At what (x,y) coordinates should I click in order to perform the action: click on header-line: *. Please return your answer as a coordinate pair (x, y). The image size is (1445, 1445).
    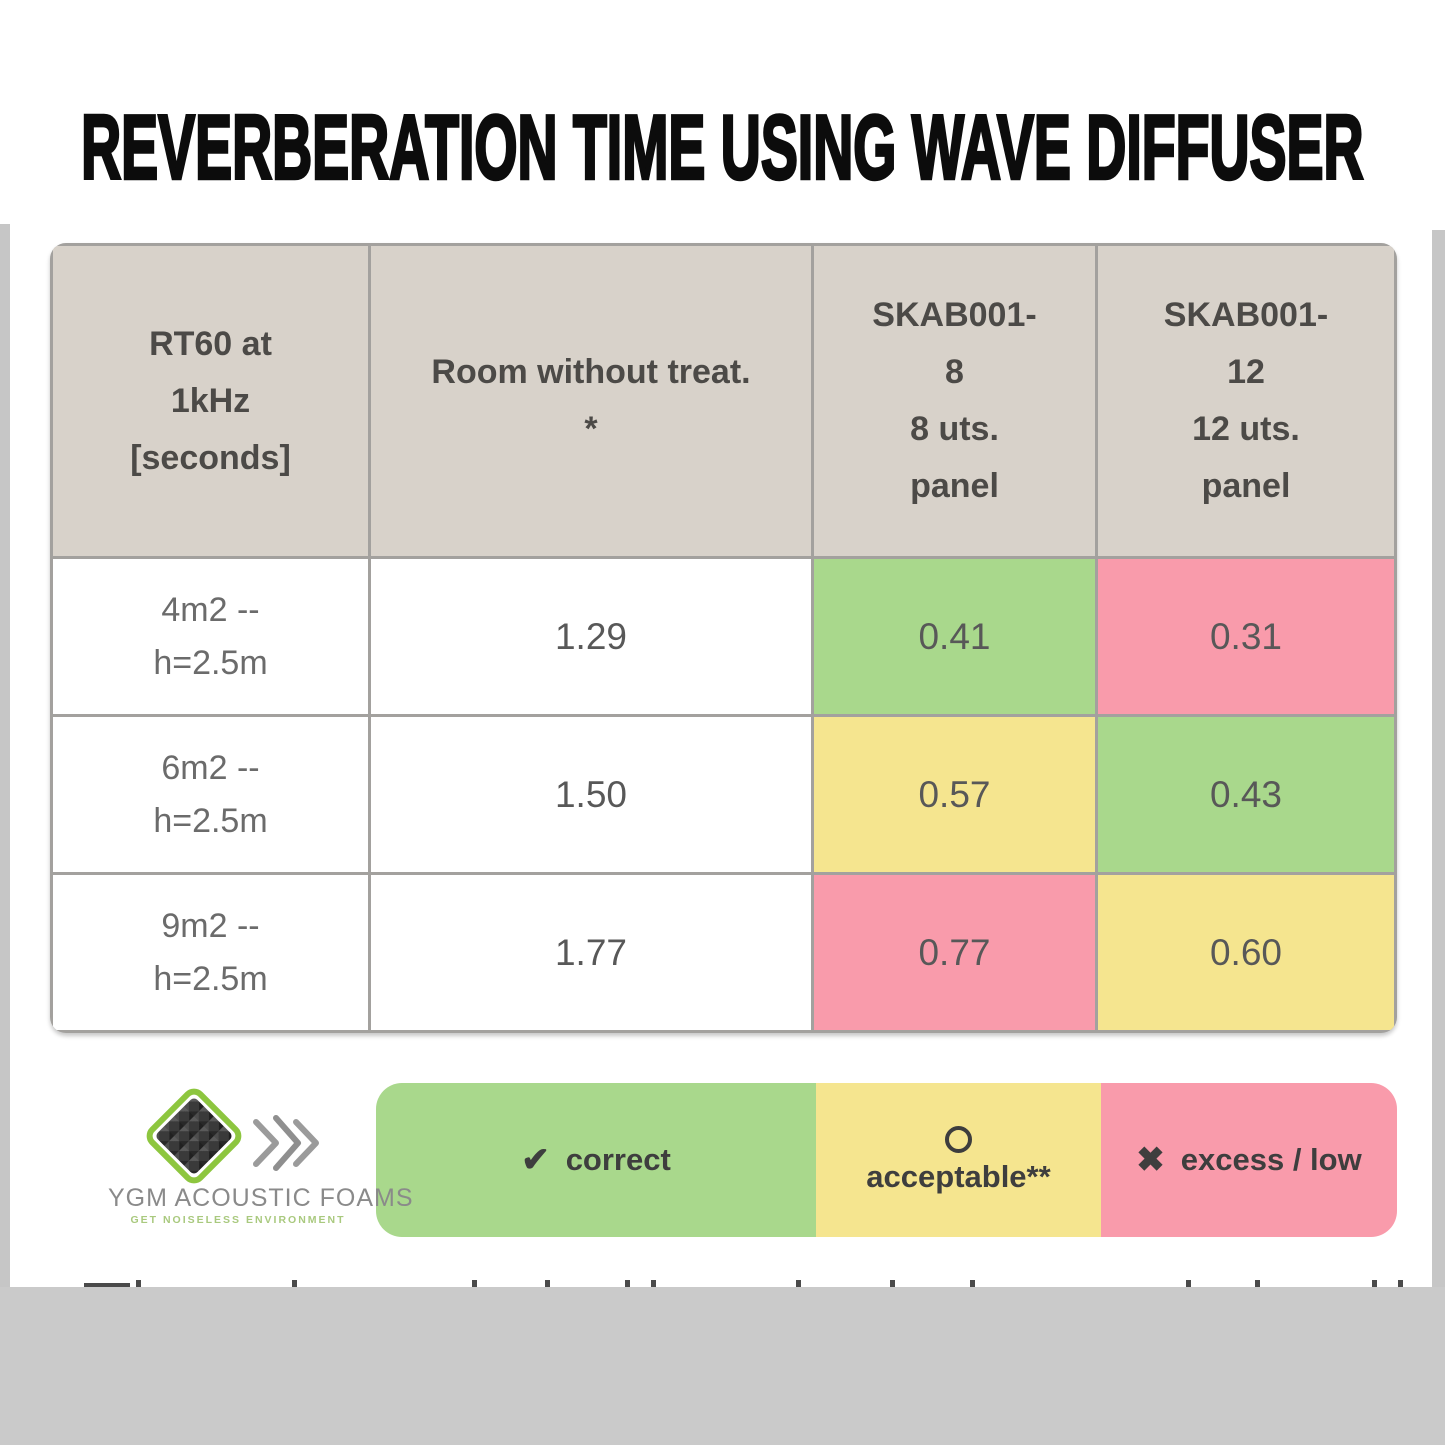
    Looking at the image, I should click on (591, 429).